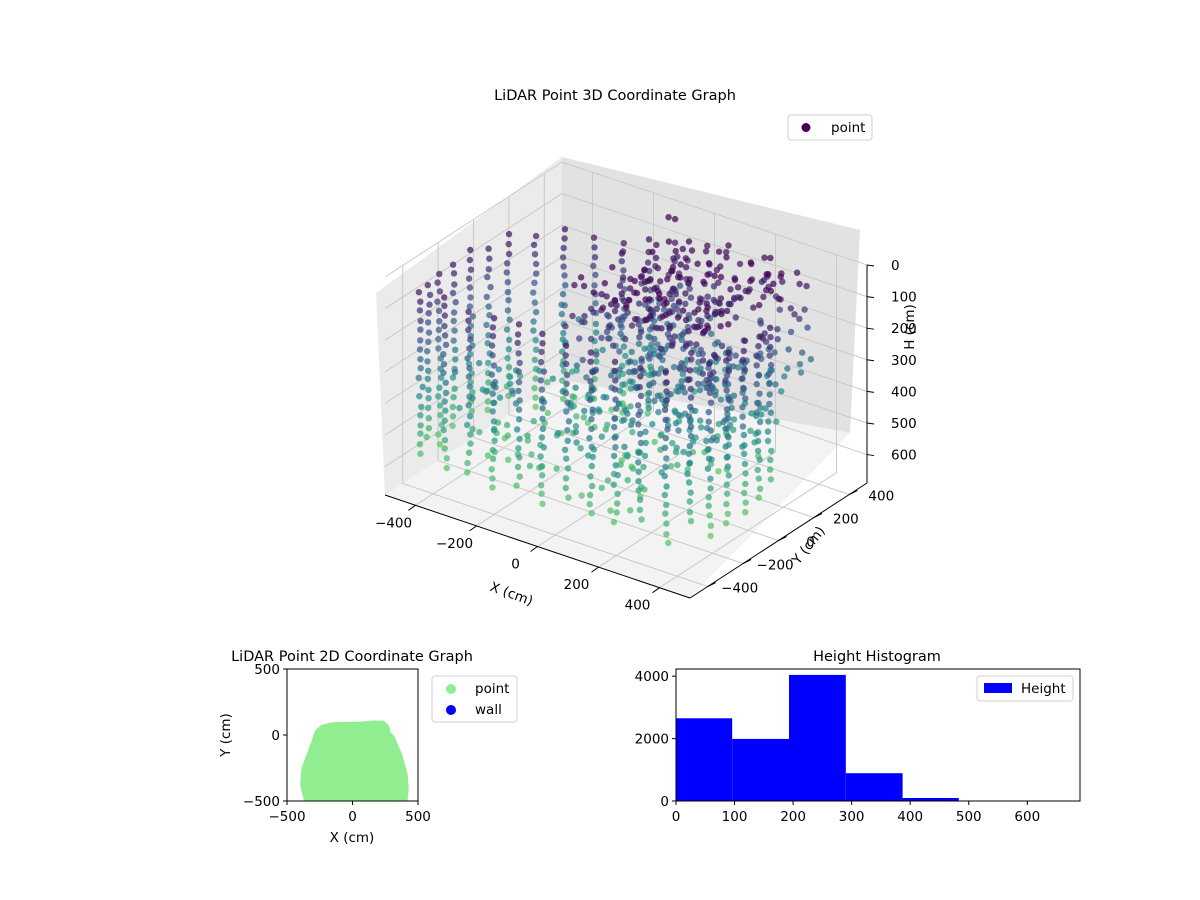  What do you see at coordinates (418, 817) in the screenshot?
I see `x-tick-label-2d: 500` at bounding box center [418, 817].